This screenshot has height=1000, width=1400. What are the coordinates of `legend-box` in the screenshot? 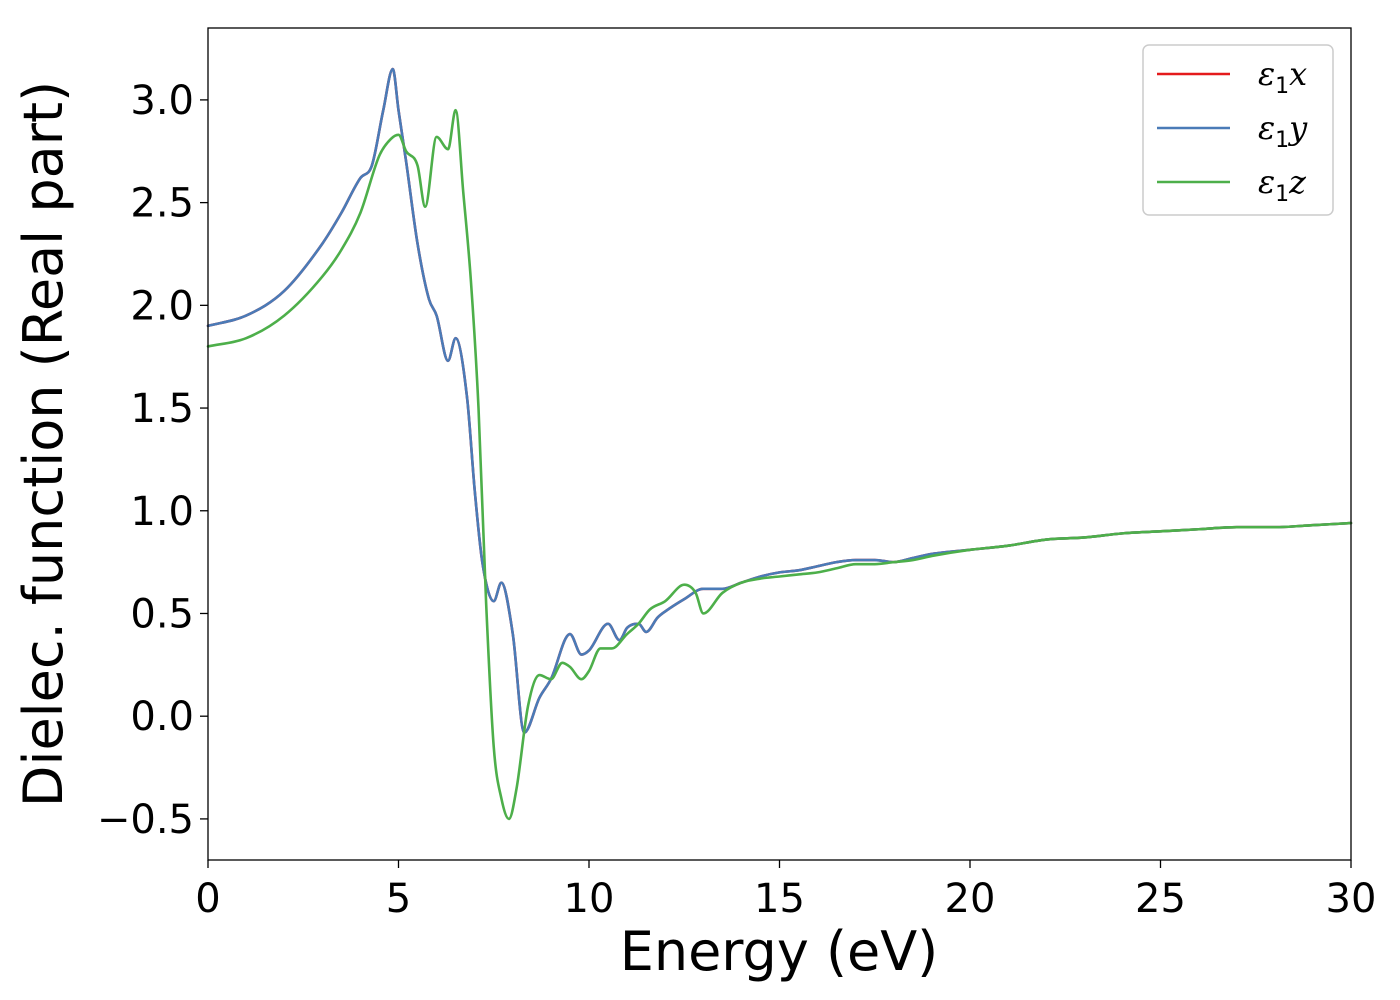 It's located at (1238, 130).